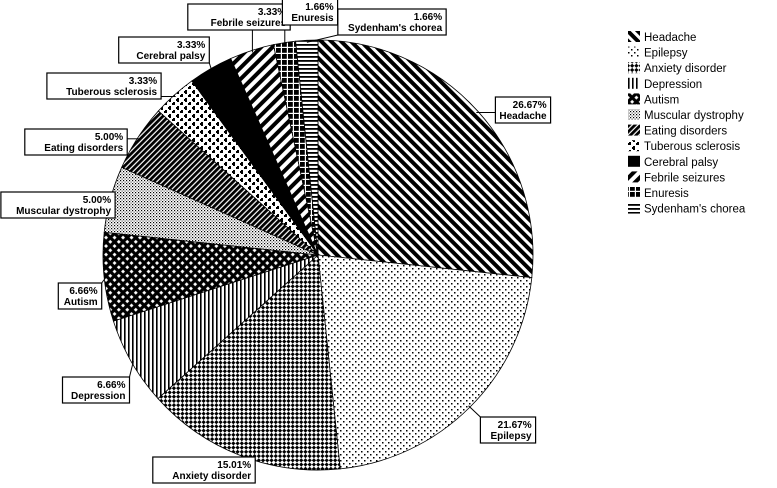  I want to click on data-label-depression: 6.66%Depression, so click(96, 390).